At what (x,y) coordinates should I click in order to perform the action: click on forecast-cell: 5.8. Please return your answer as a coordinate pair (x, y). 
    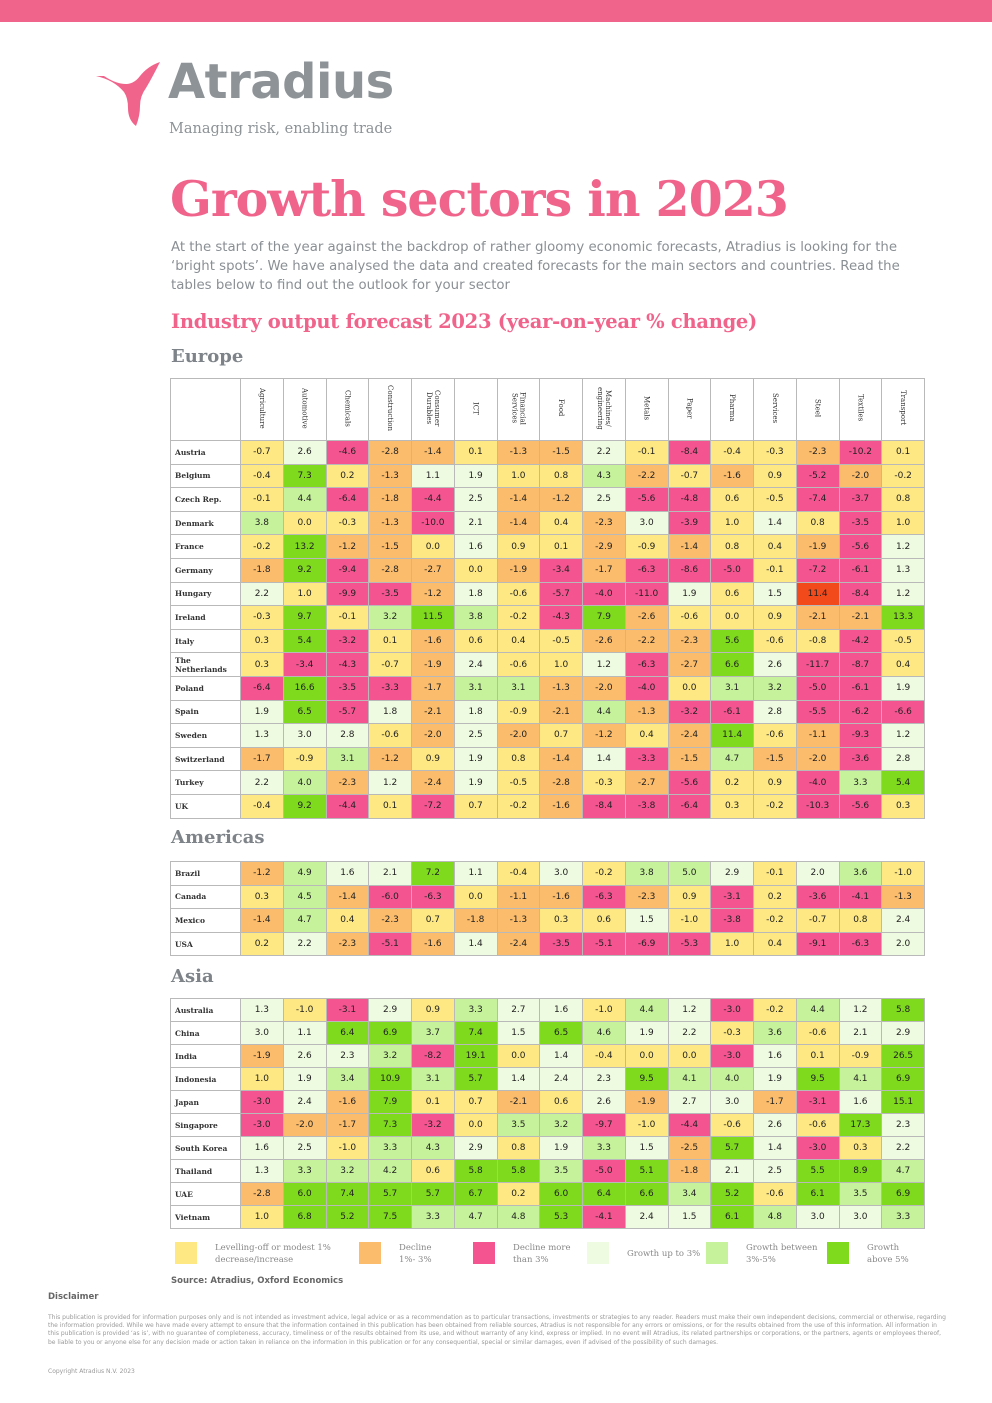
    Looking at the image, I should click on (475, 1171).